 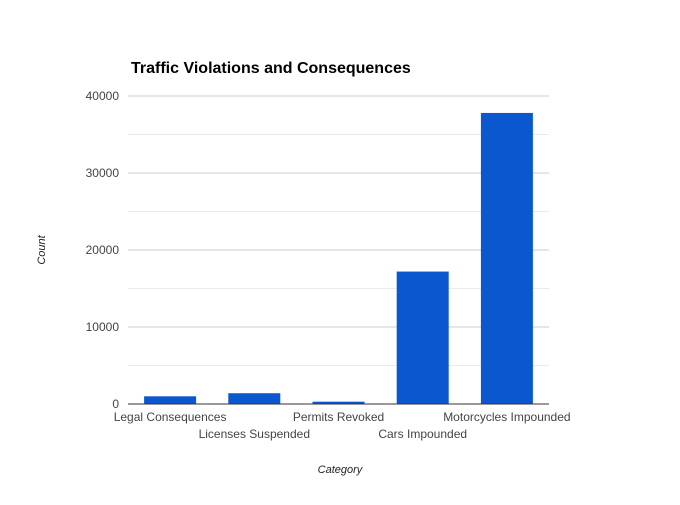 I want to click on x-tick-label: Motorcycles Impounded, so click(x=506, y=417).